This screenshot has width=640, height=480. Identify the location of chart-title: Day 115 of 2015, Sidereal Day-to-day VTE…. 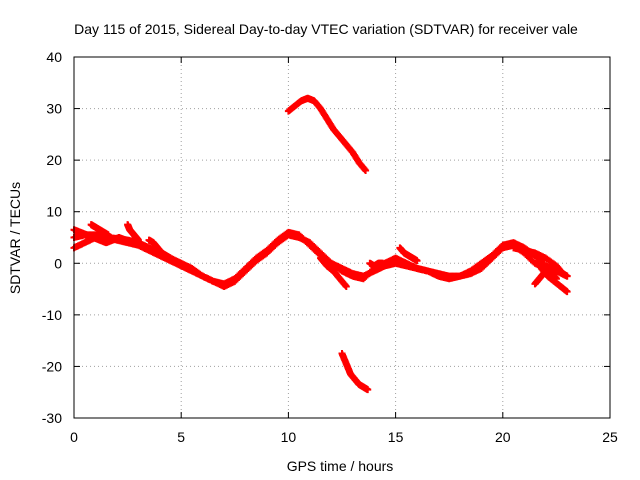
(326, 29).